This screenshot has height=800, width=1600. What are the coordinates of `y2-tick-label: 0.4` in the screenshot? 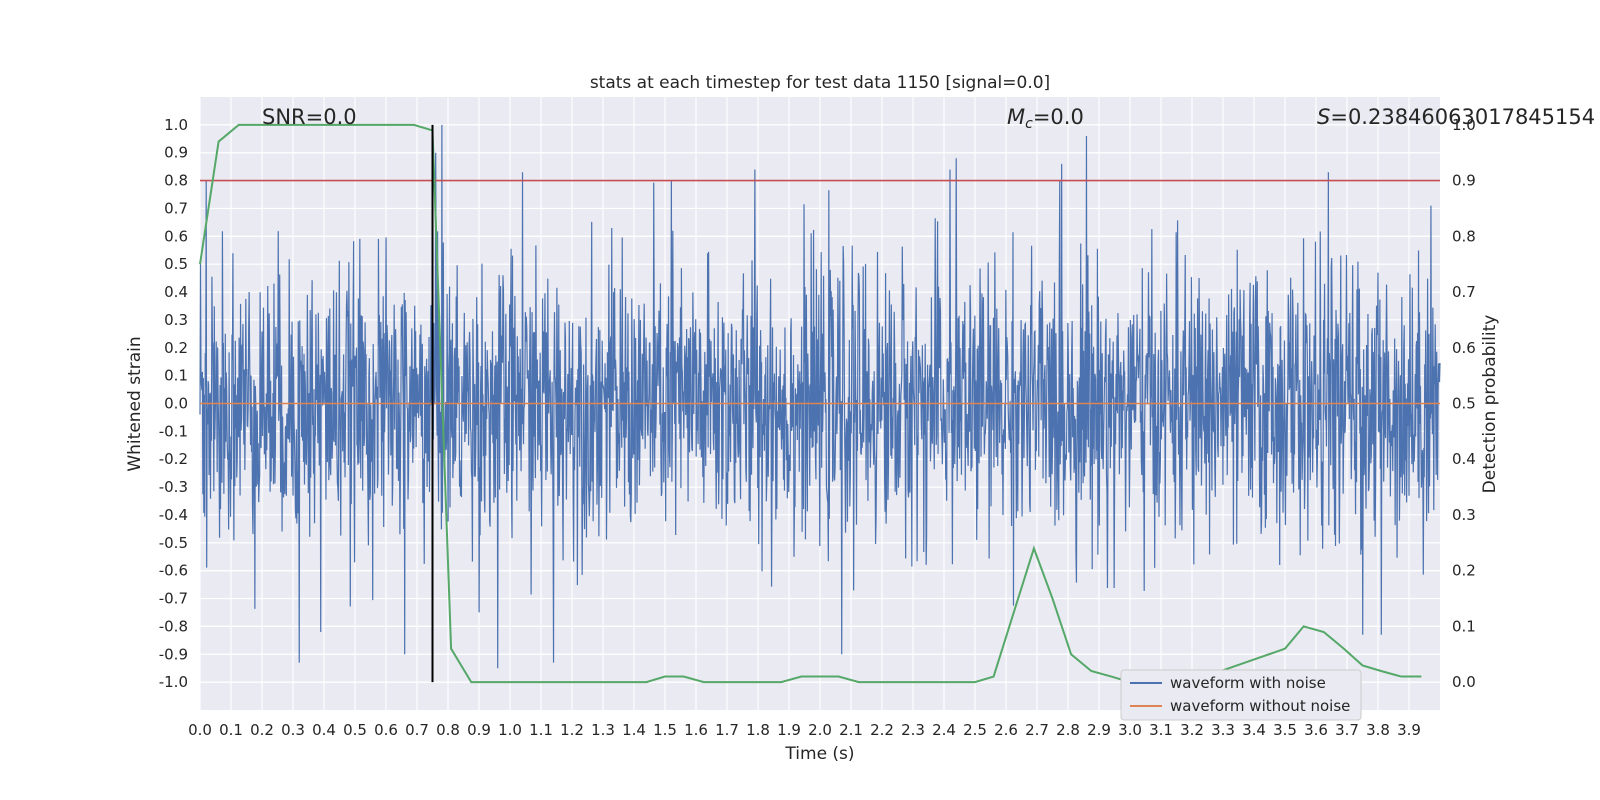 It's located at (1464, 459).